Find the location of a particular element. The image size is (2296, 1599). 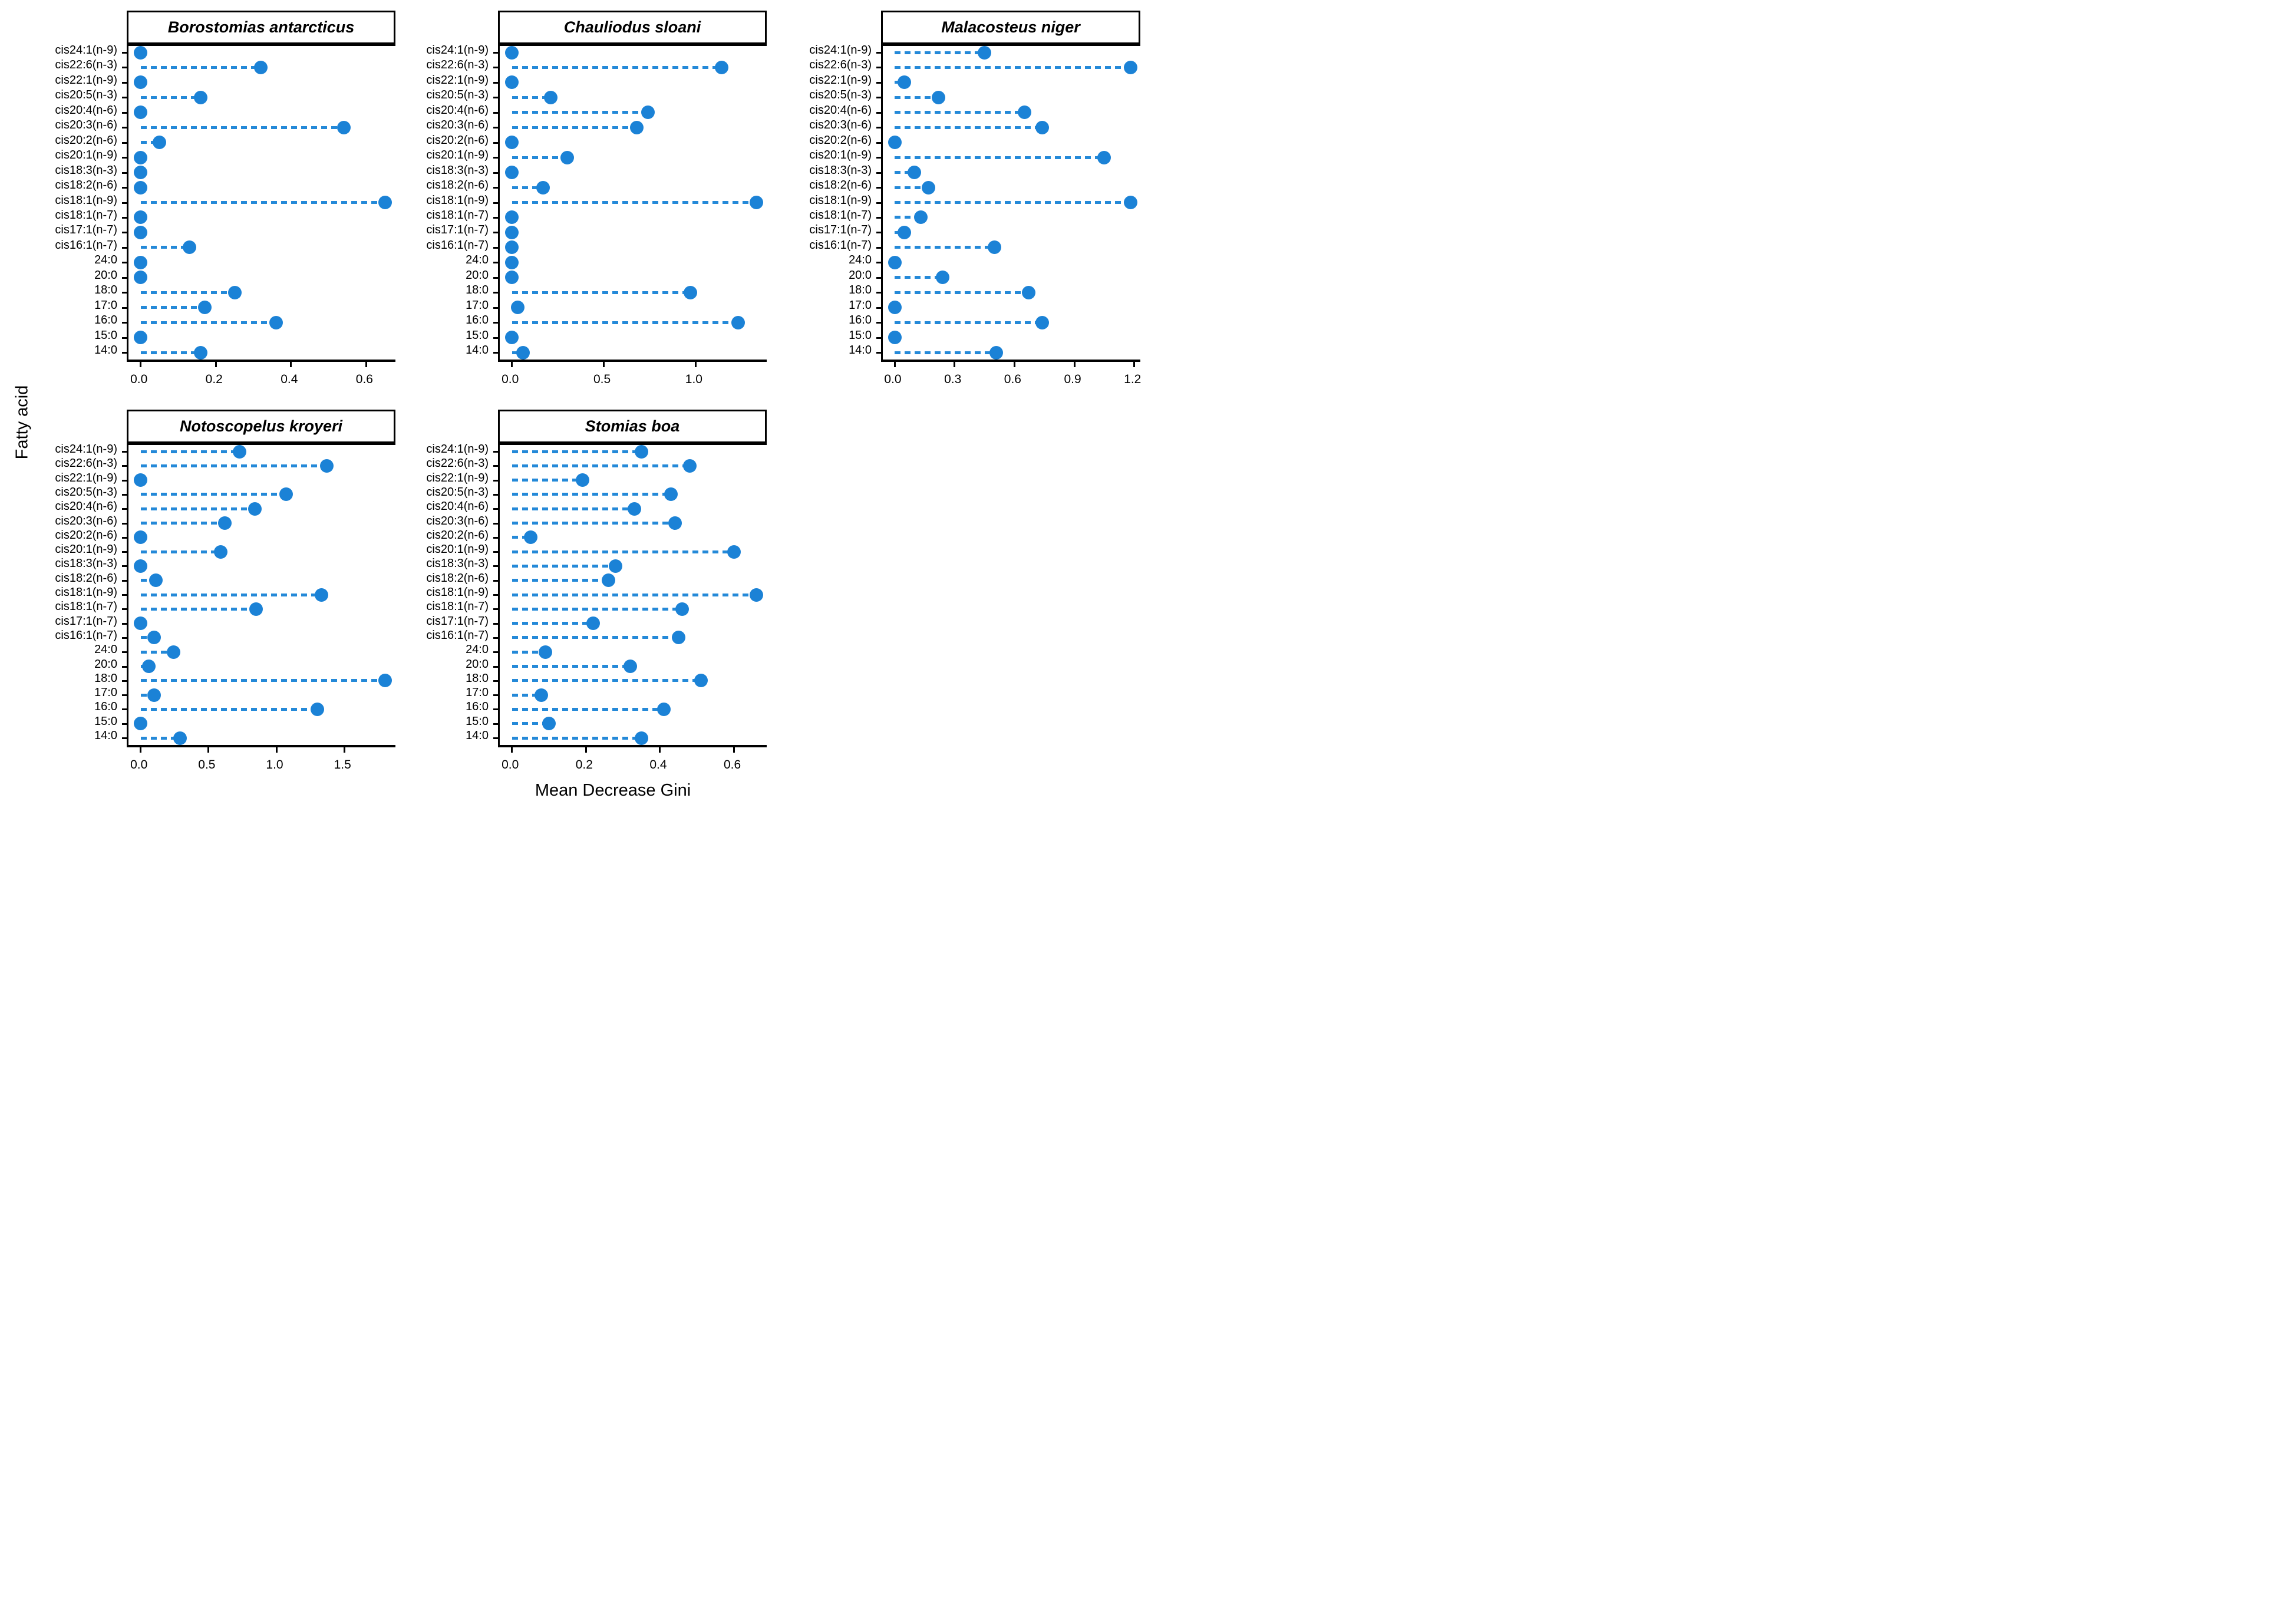

facet-title: Notoscopelus kroyeri is located at coordinates (261, 426).